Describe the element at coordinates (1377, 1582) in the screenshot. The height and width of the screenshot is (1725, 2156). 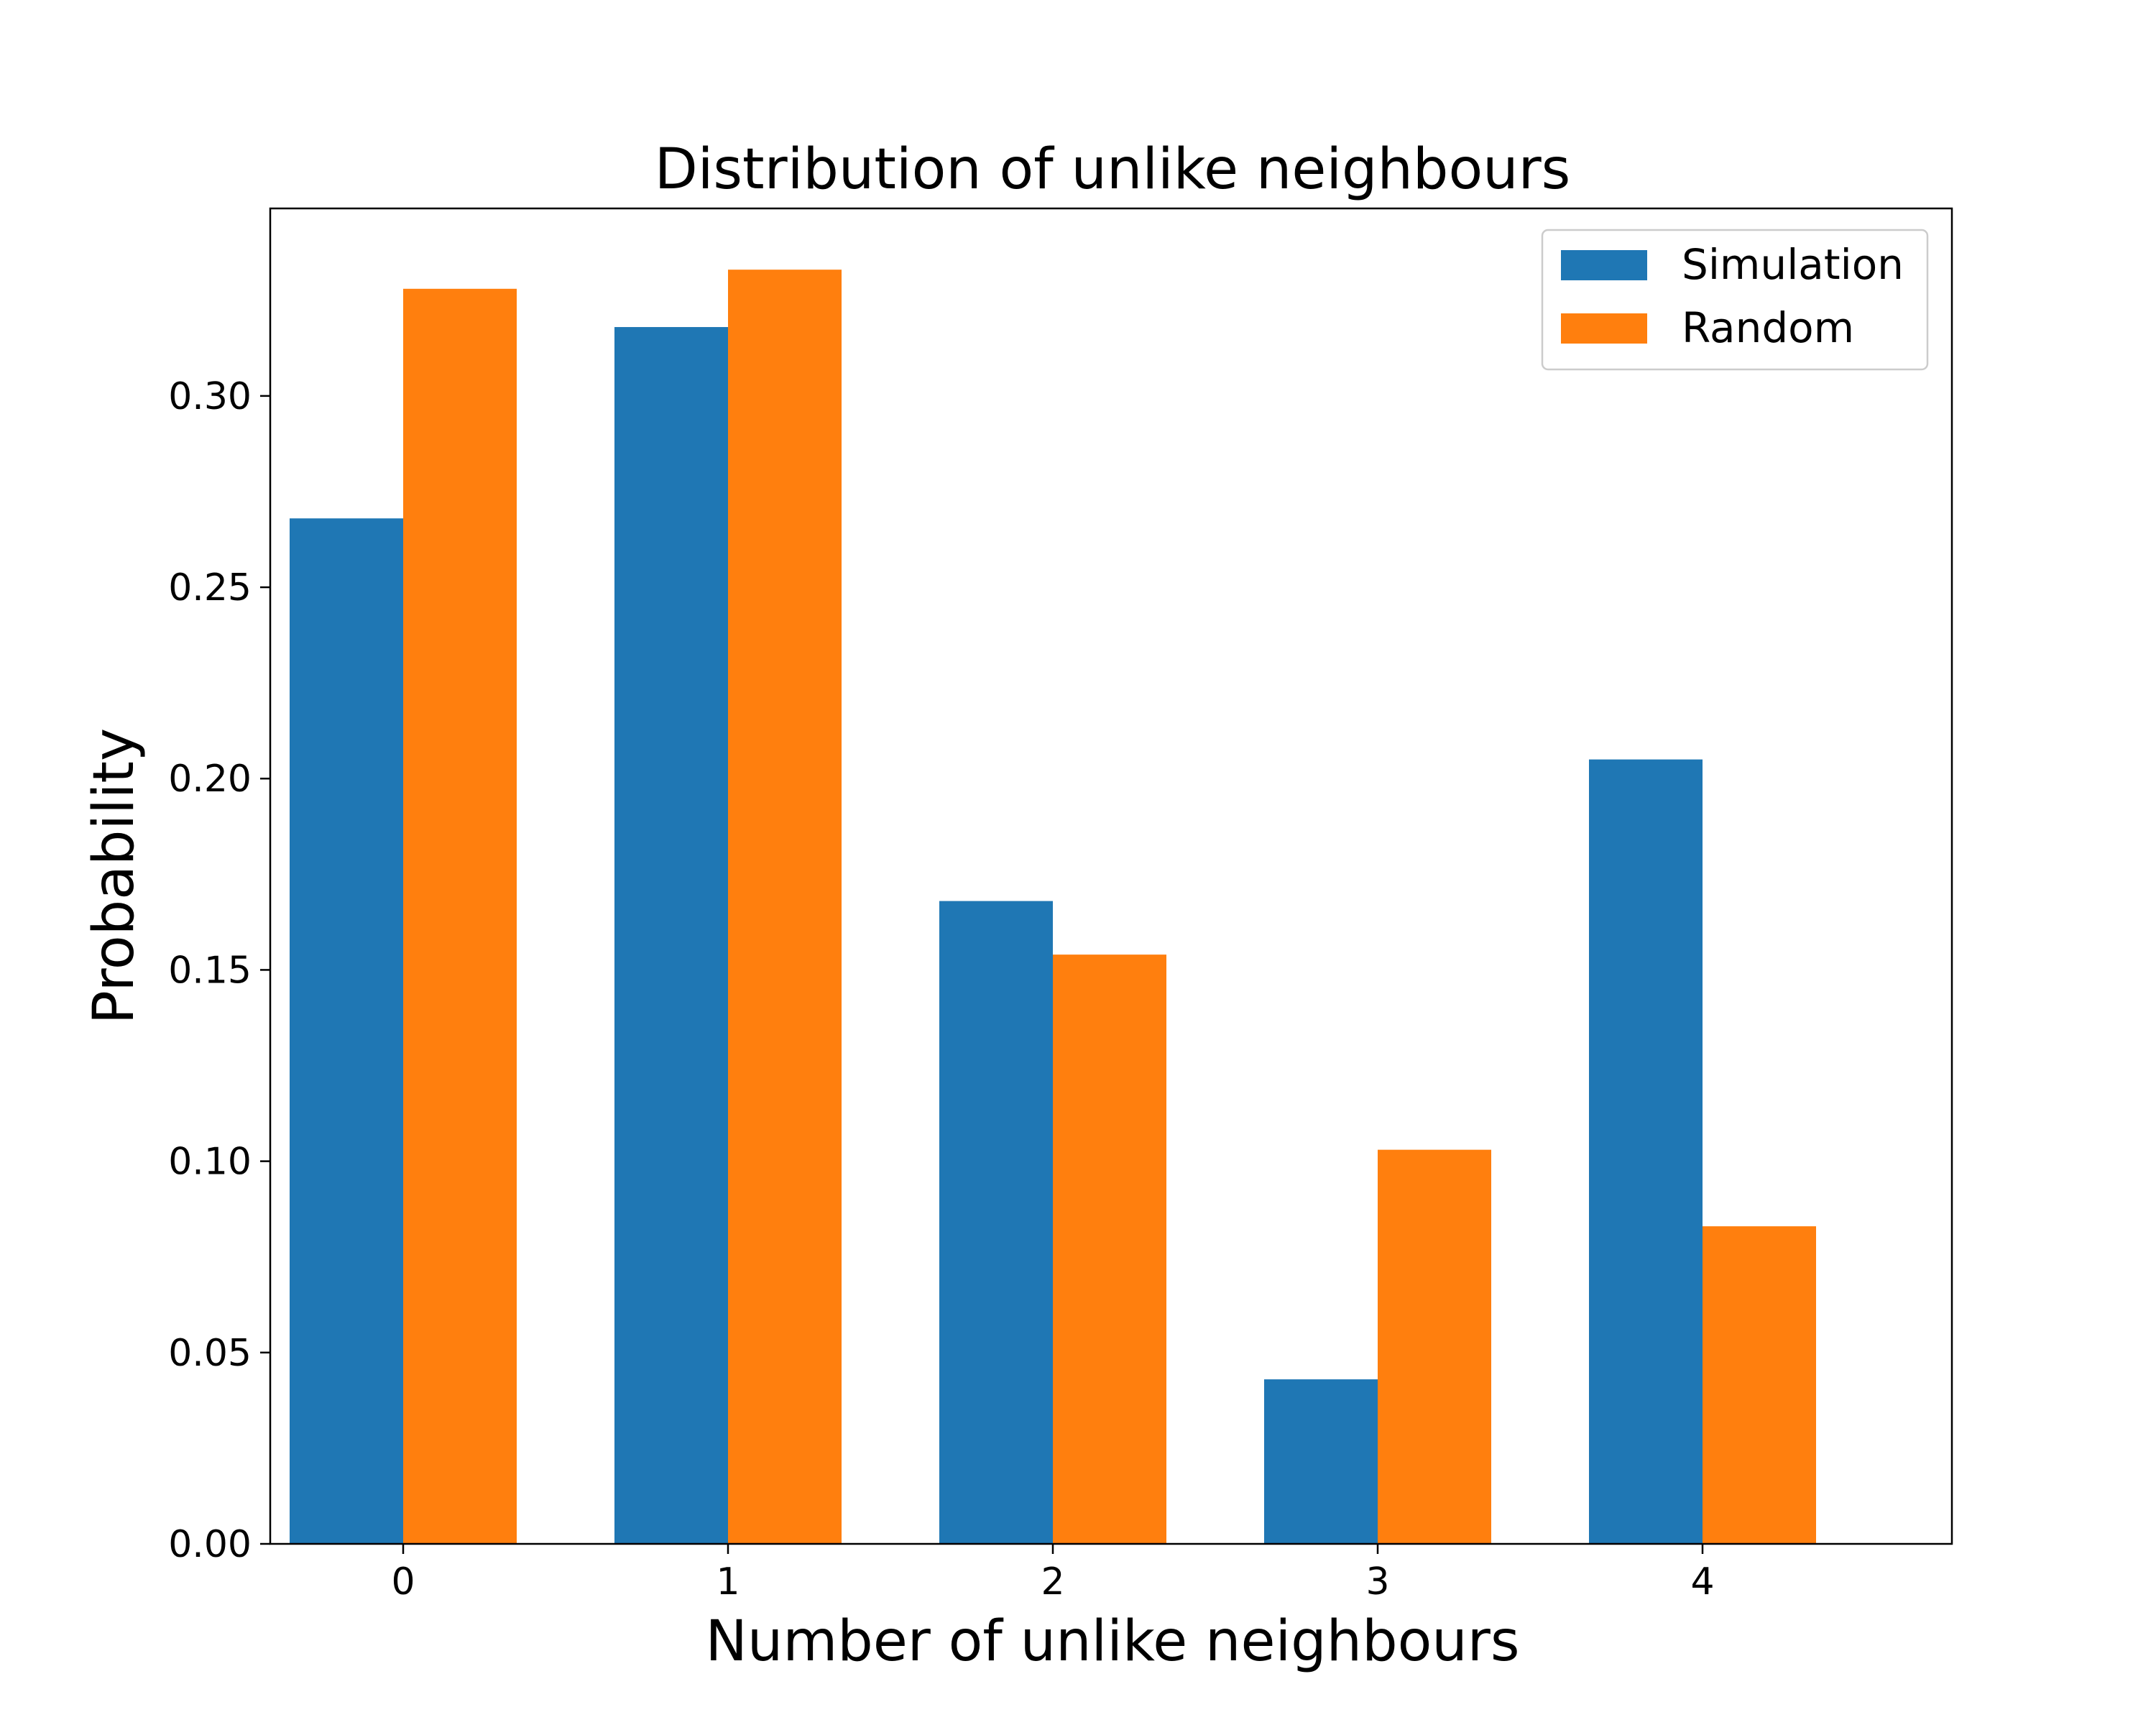
I see `x-tick-label-3: 3` at that location.